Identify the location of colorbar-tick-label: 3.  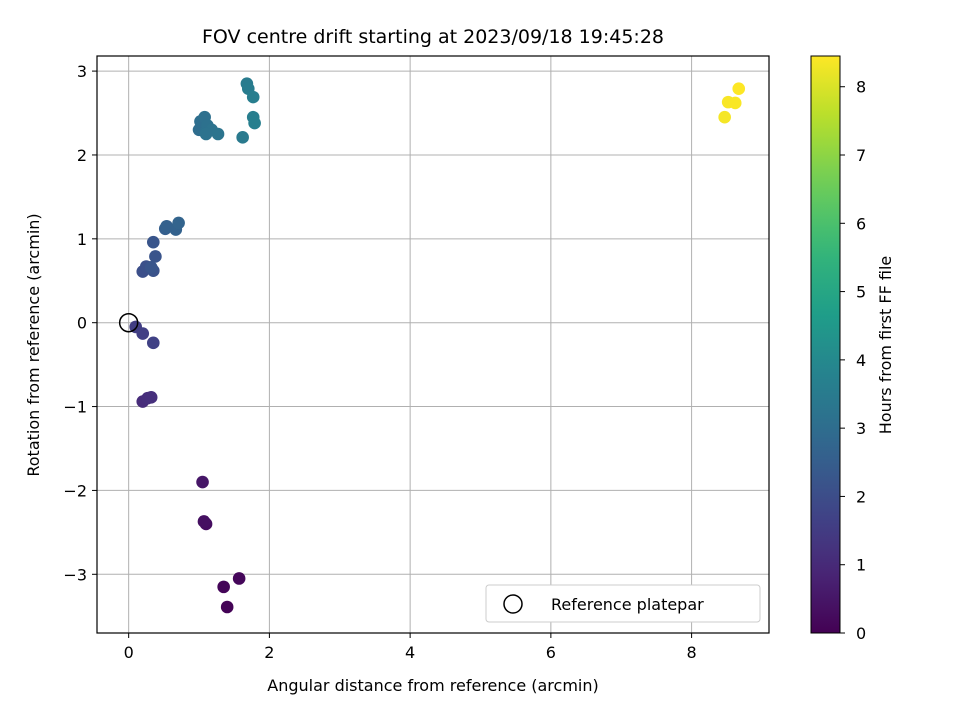
(861, 428).